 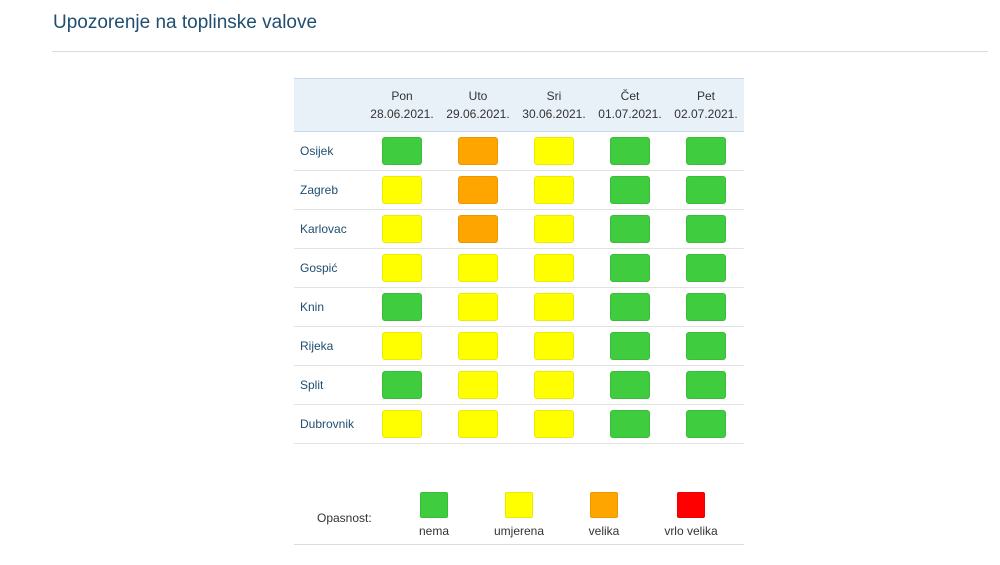 I want to click on legend-item-nema: nema, so click(x=434, y=515).